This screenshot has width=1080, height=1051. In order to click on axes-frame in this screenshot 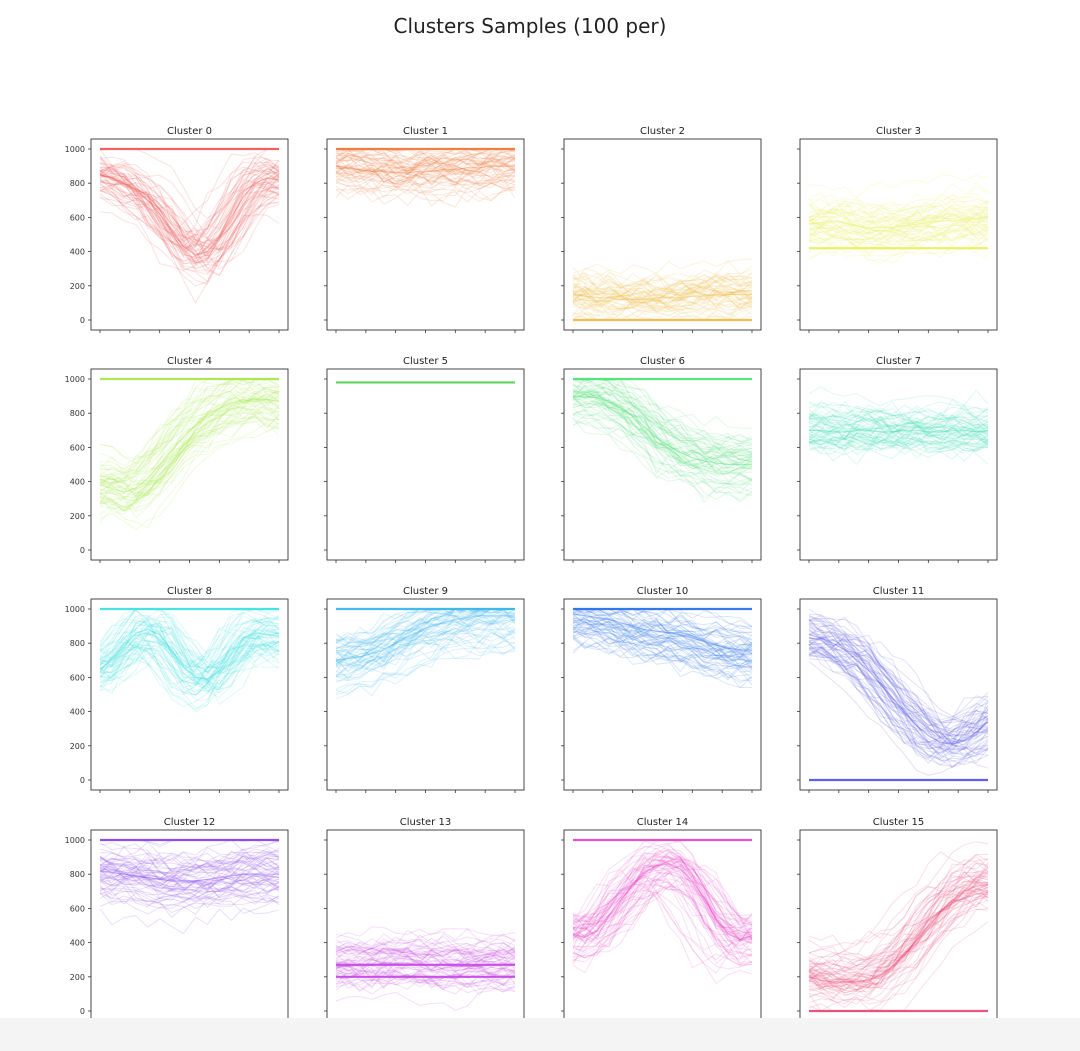, I will do `click(425, 464)`.